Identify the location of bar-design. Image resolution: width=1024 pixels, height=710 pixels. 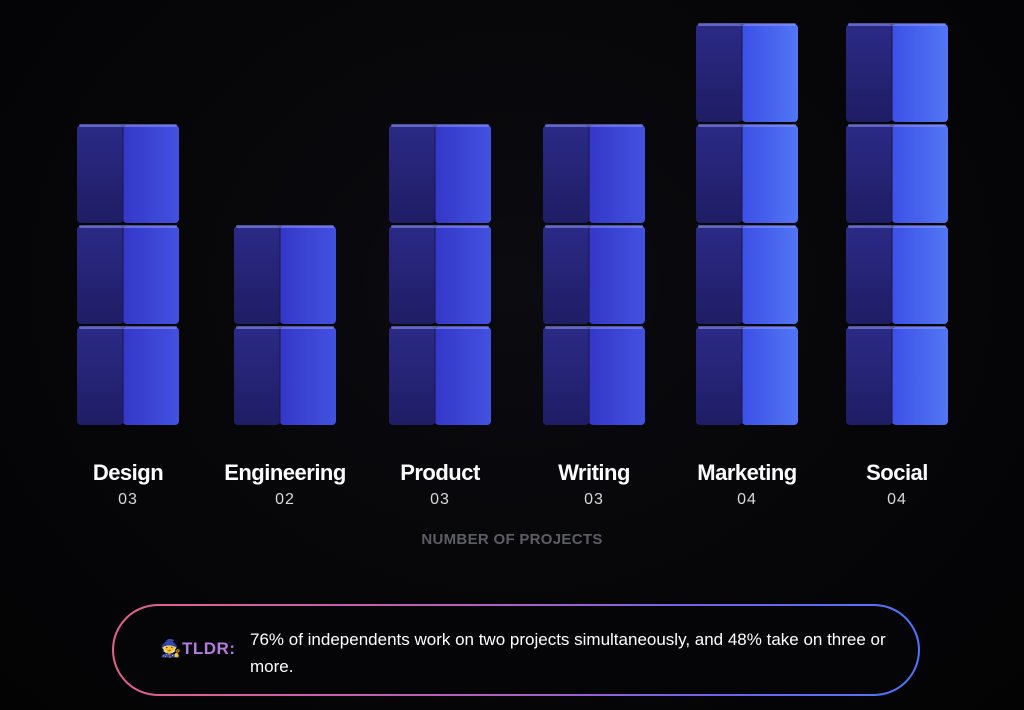
(128, 274).